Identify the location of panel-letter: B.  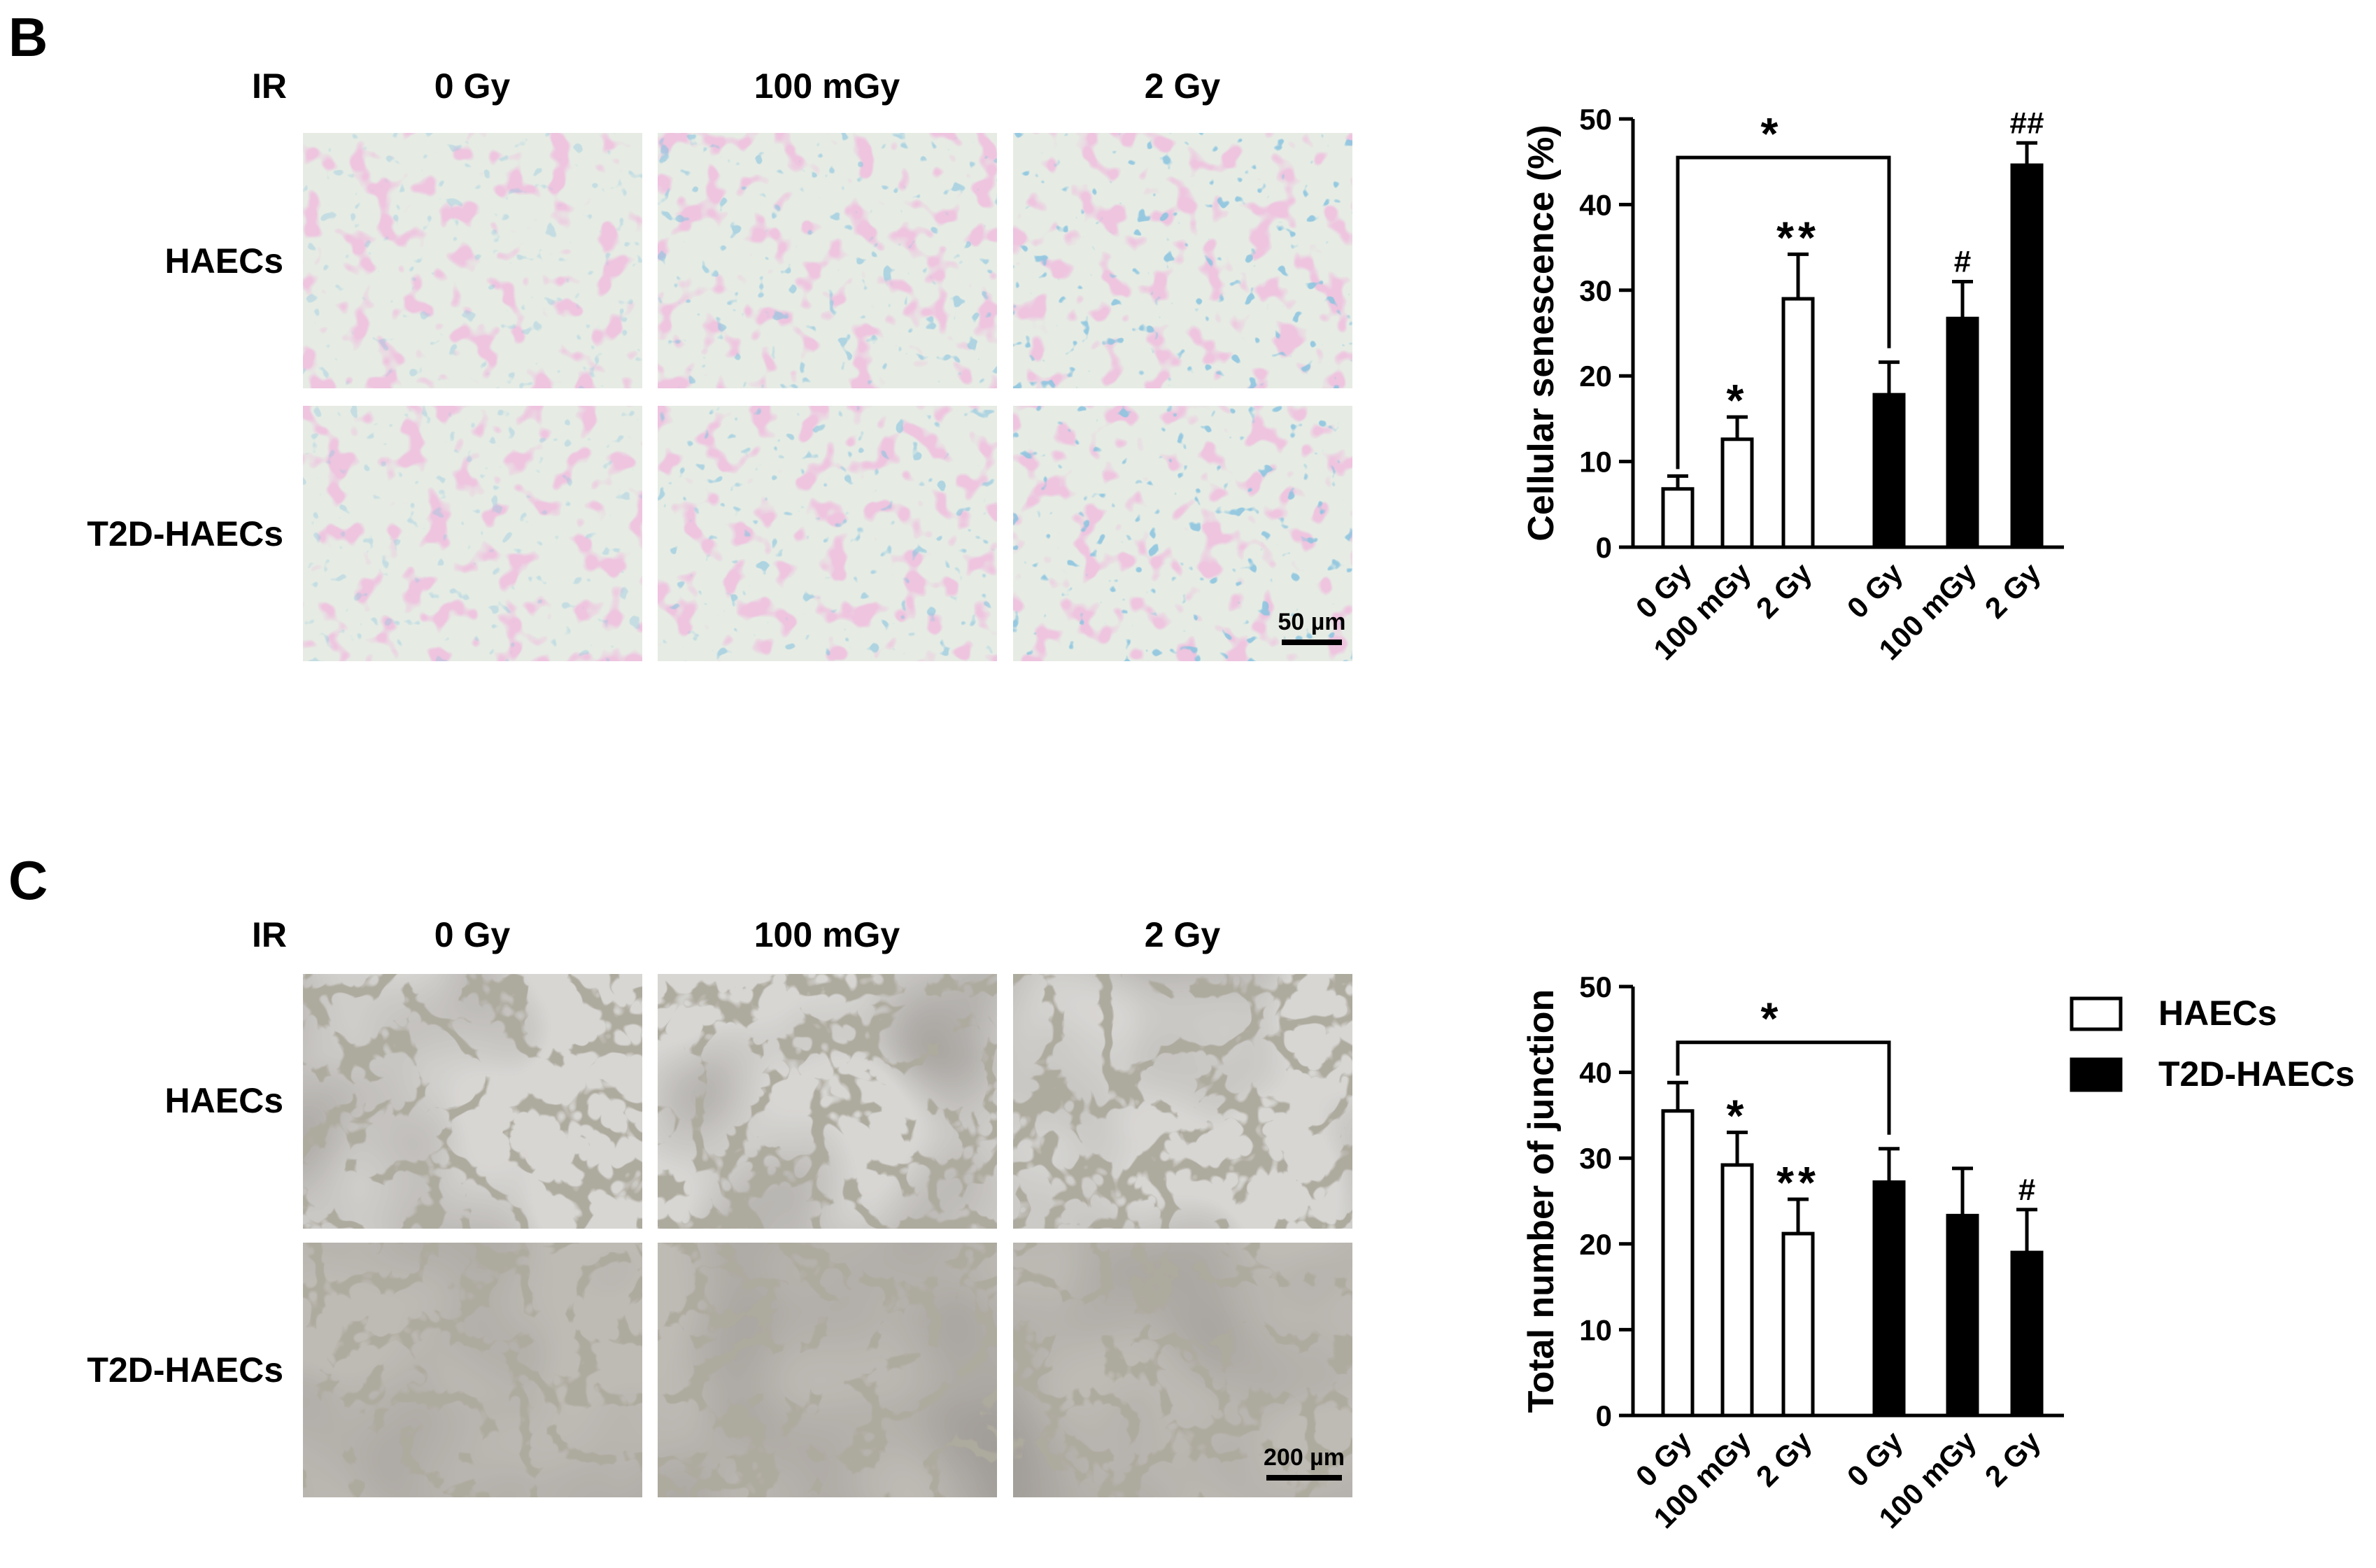
(28, 37).